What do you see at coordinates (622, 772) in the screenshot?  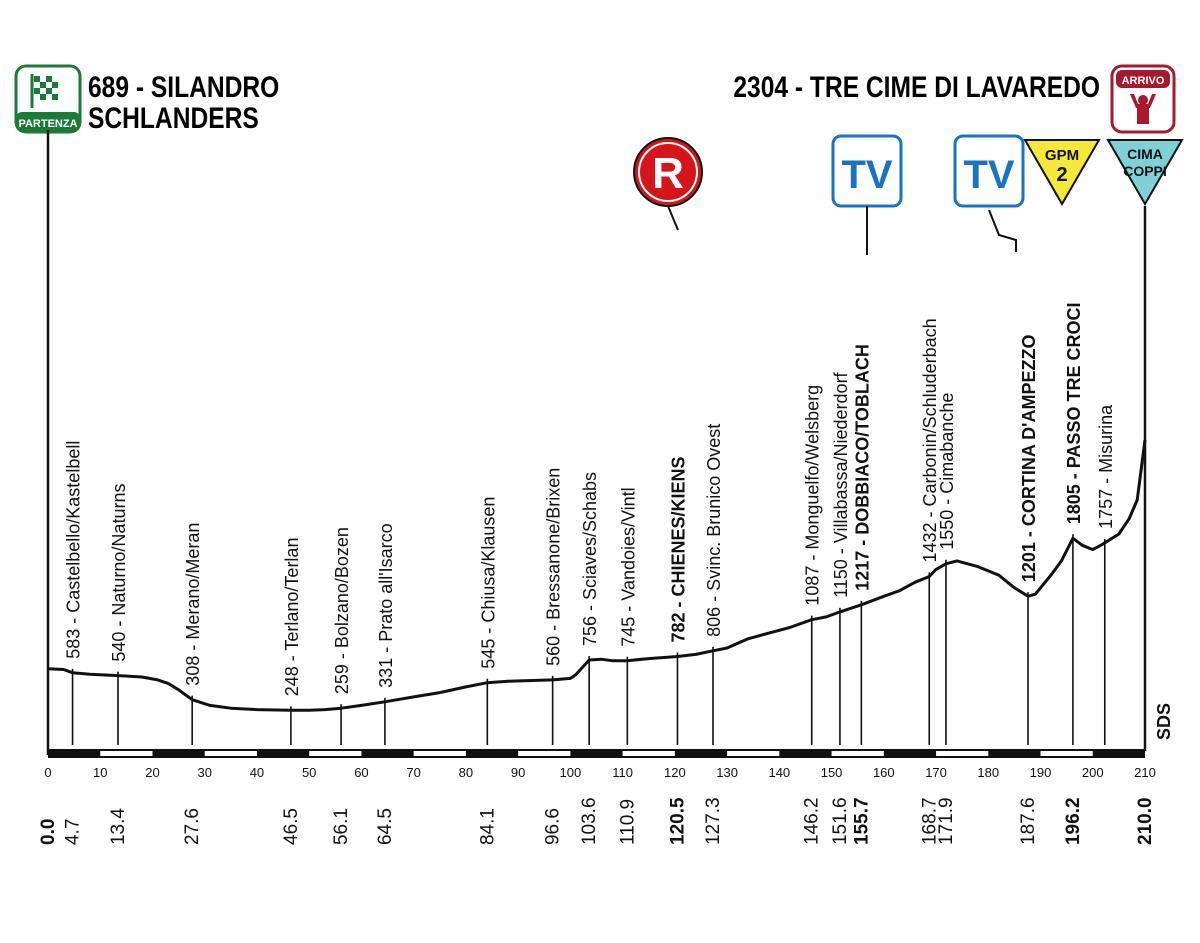 I see `x-tick-label: 110` at bounding box center [622, 772].